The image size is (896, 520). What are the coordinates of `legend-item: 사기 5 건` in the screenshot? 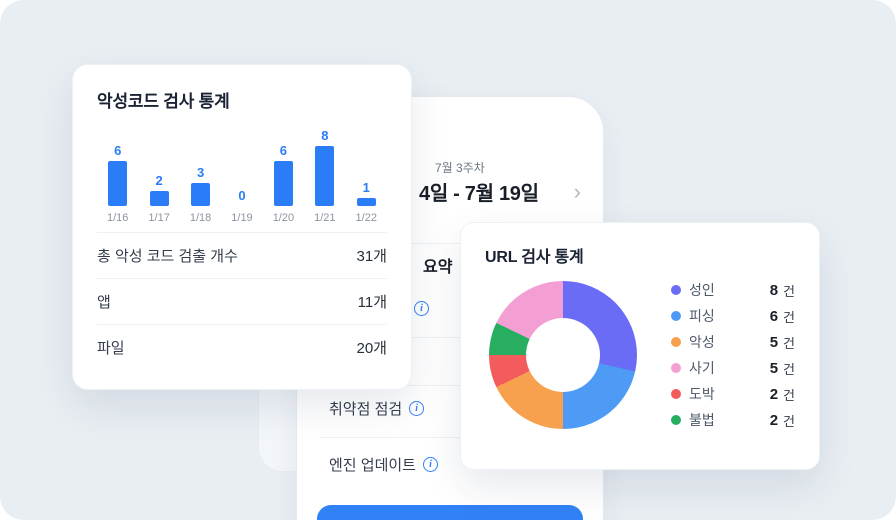 It's located at (733, 368).